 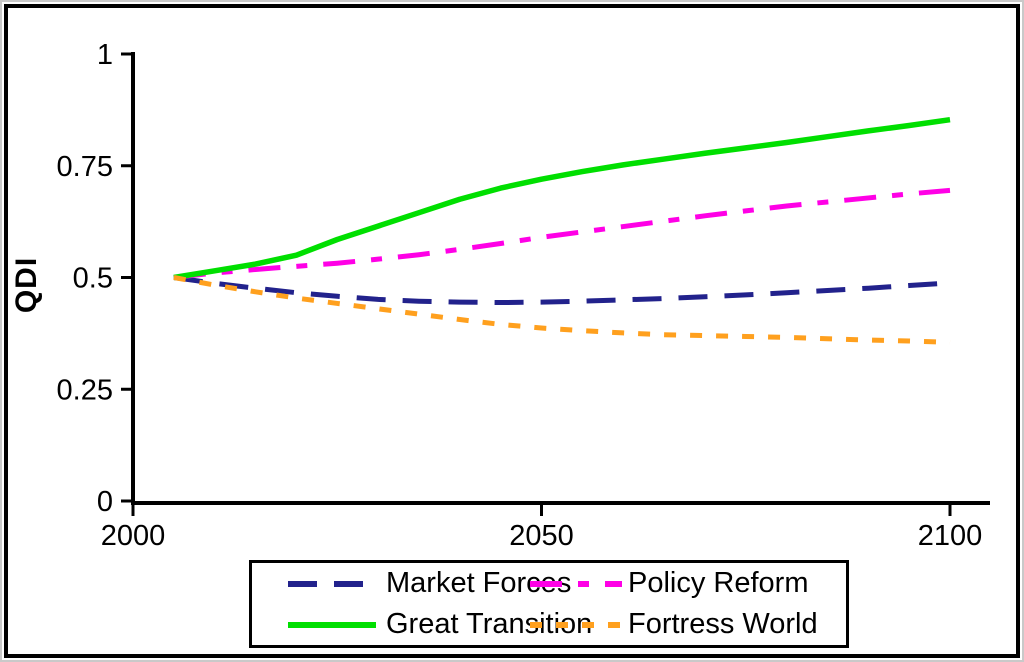 What do you see at coordinates (576, 624) in the screenshot?
I see `legend-line-fortress-world` at bounding box center [576, 624].